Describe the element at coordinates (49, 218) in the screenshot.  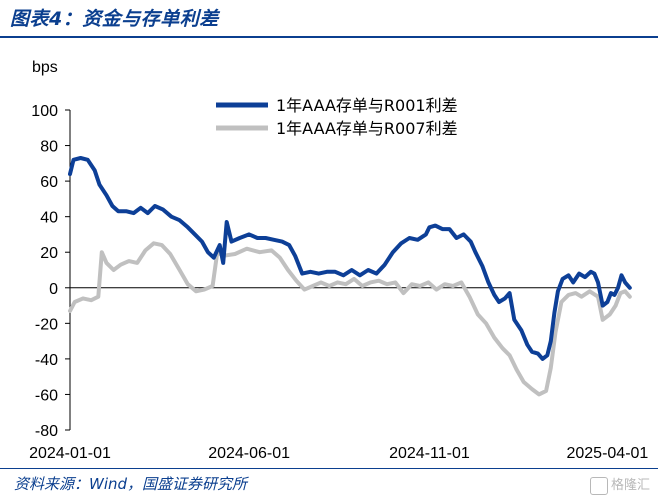
I see `y-tick-label: 40` at that location.